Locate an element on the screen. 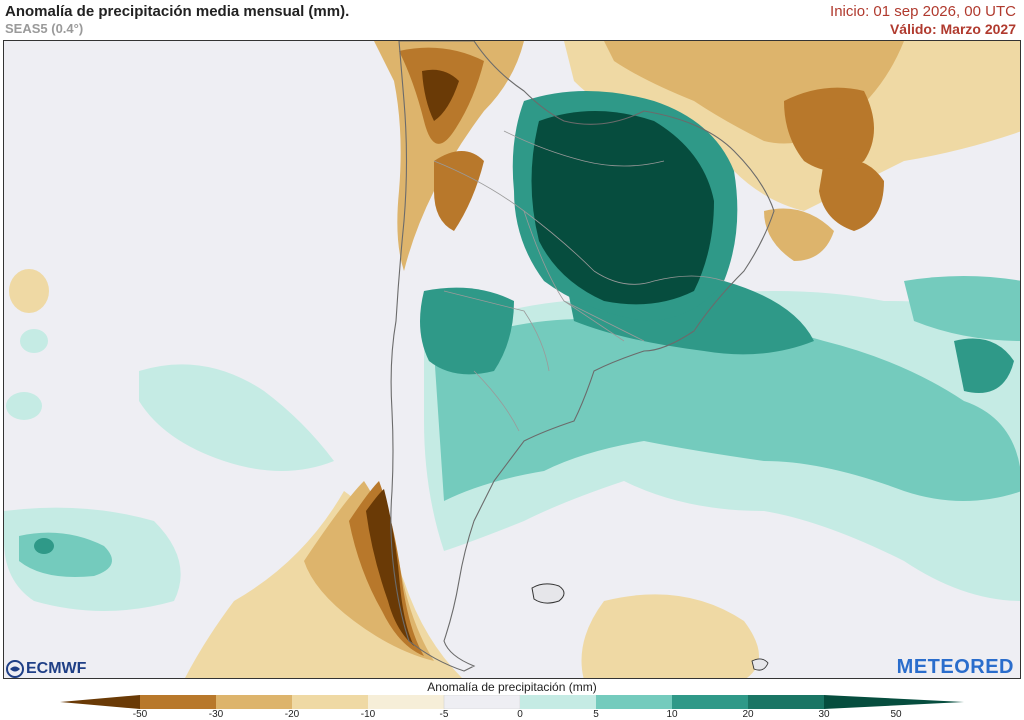 The image size is (1024, 720). falkland-islands is located at coordinates (548, 593).